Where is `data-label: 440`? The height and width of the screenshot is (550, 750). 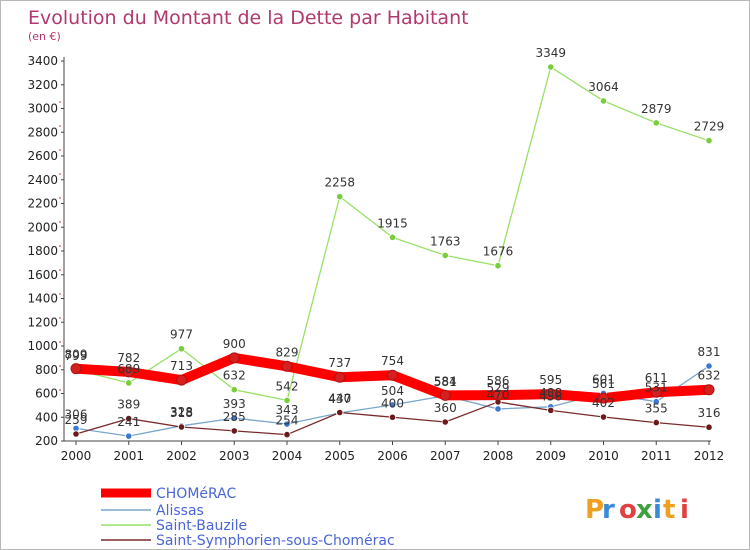
data-label: 440 is located at coordinates (339, 399).